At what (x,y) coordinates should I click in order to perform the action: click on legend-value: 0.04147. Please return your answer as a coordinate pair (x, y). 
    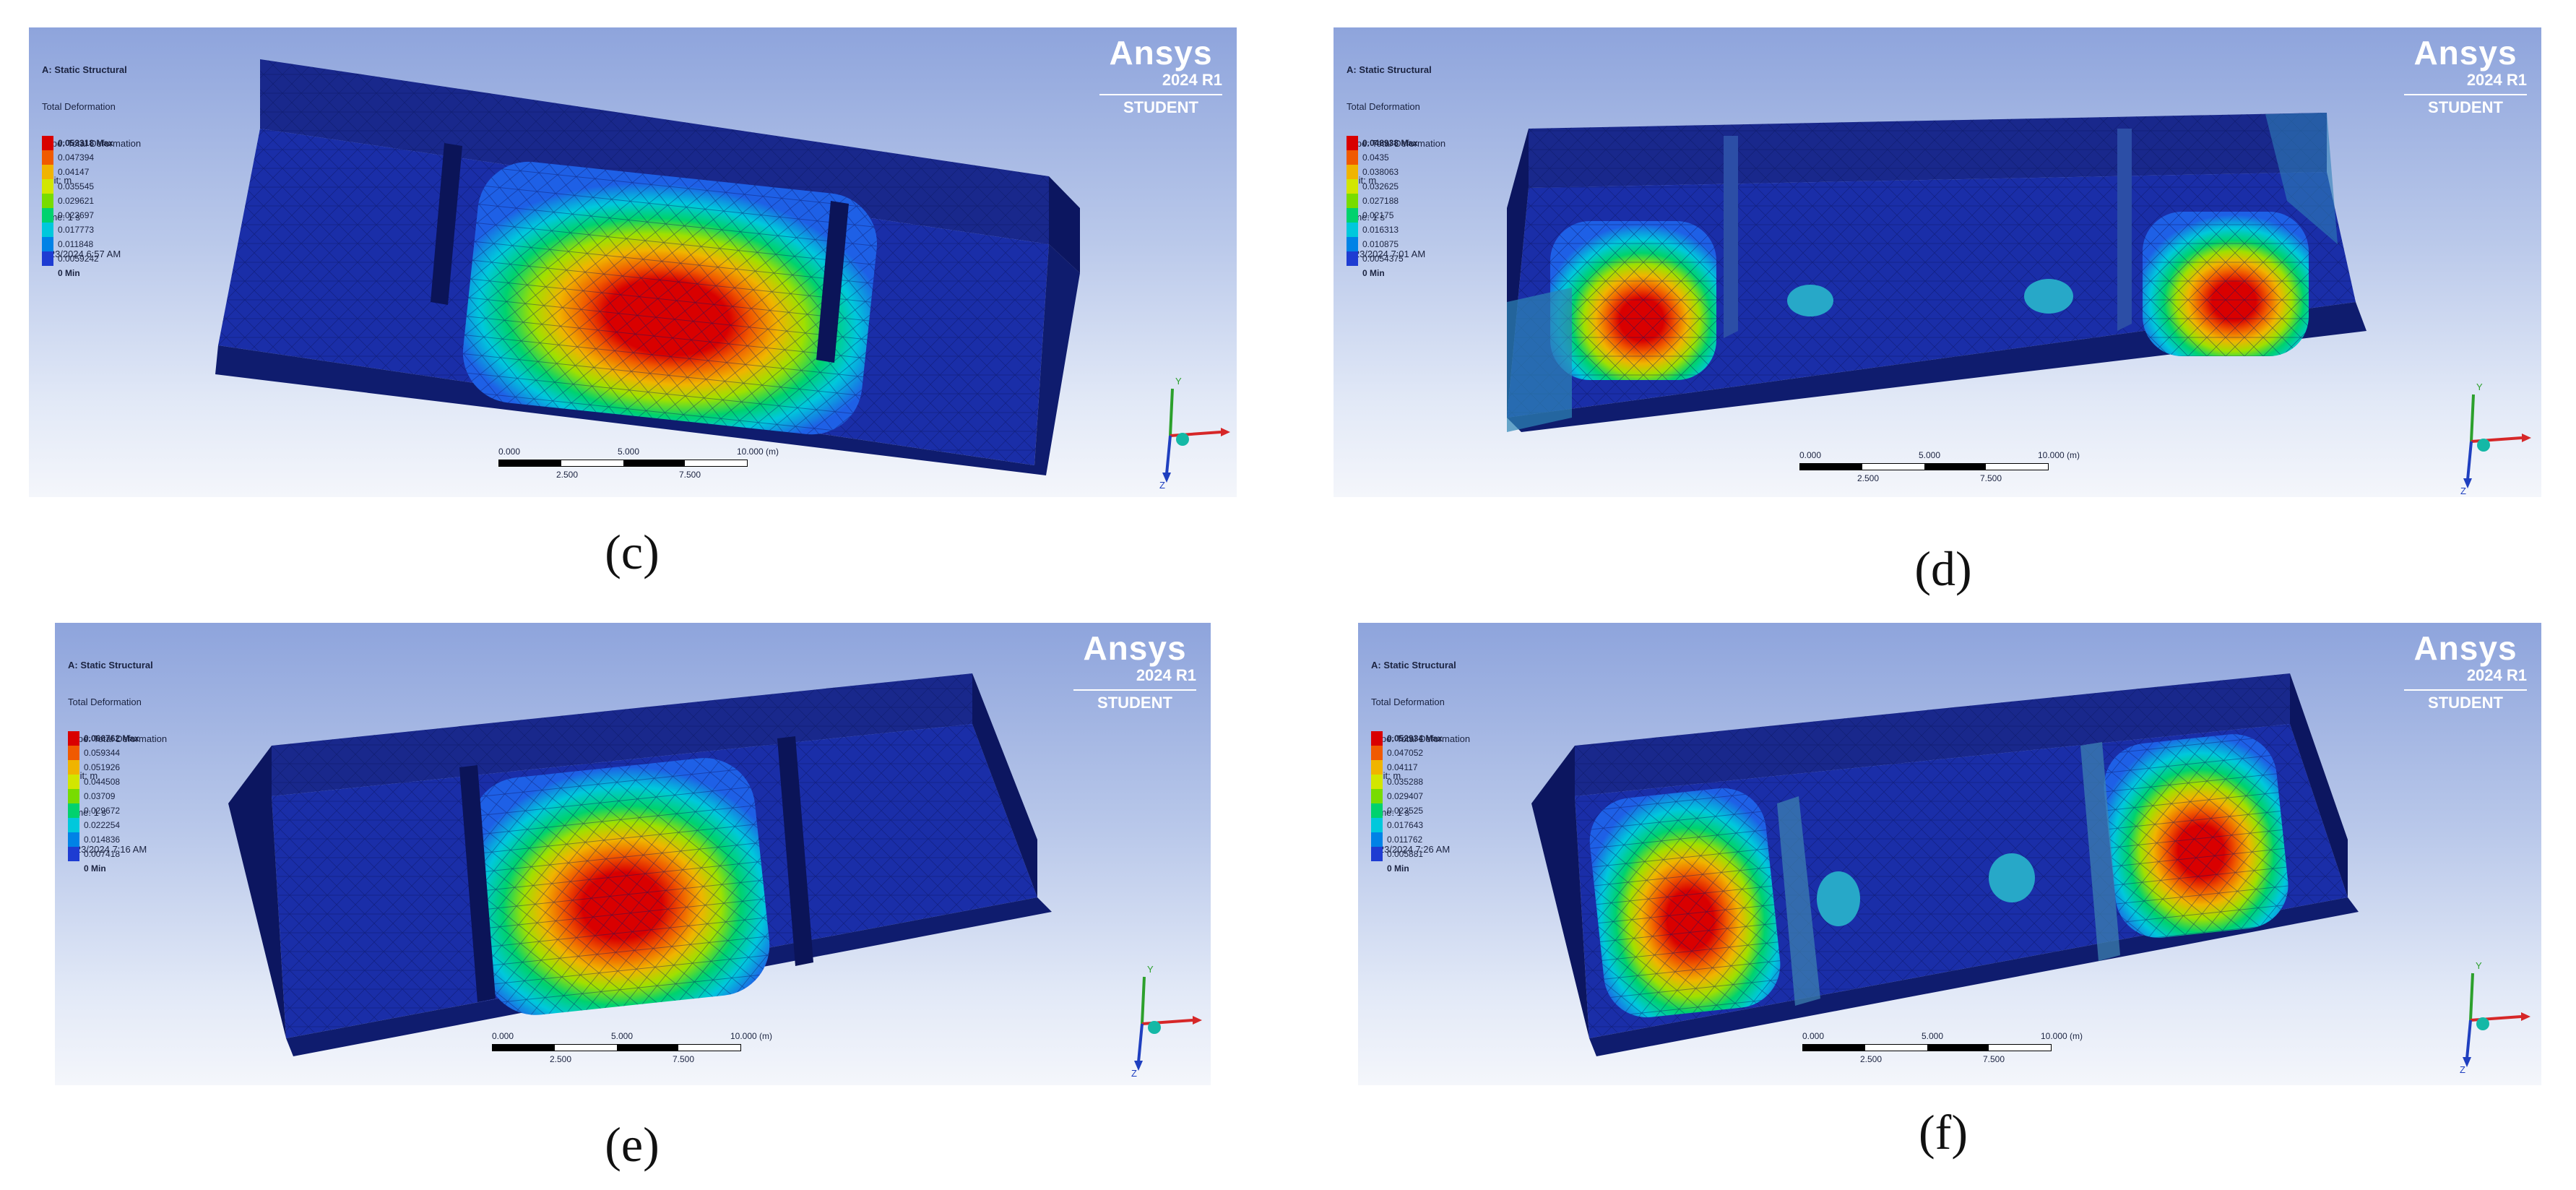
    Looking at the image, I should click on (74, 172).